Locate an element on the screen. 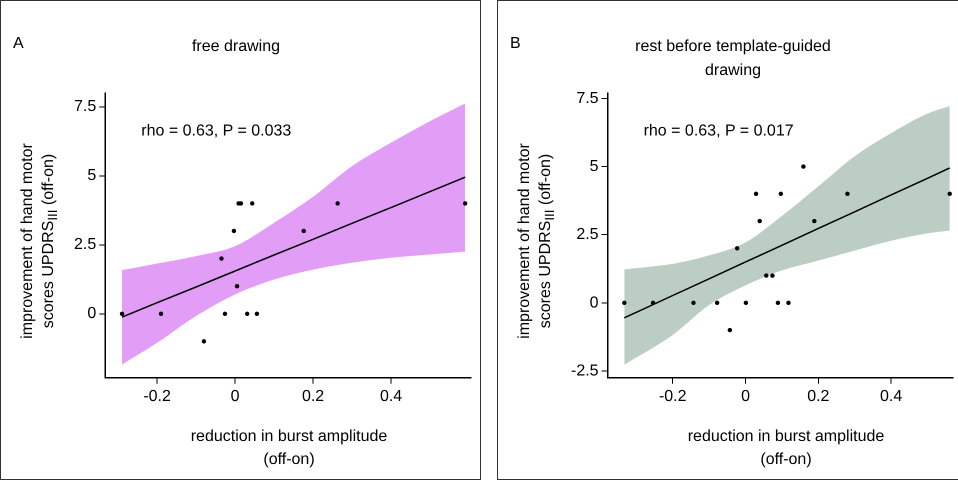 This screenshot has height=480, width=958. annotation: rho = 0.63, P = 0.017 is located at coordinates (719, 131).